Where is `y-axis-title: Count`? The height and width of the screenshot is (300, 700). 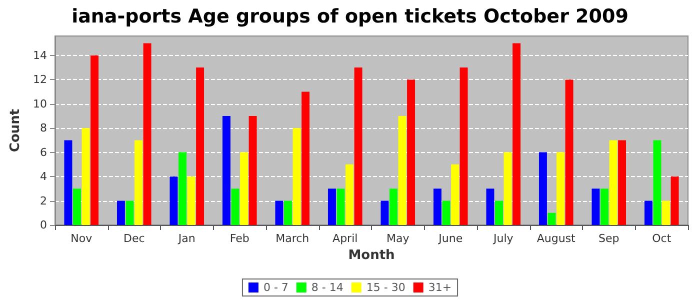
y-axis-title: Count is located at coordinates (16, 130).